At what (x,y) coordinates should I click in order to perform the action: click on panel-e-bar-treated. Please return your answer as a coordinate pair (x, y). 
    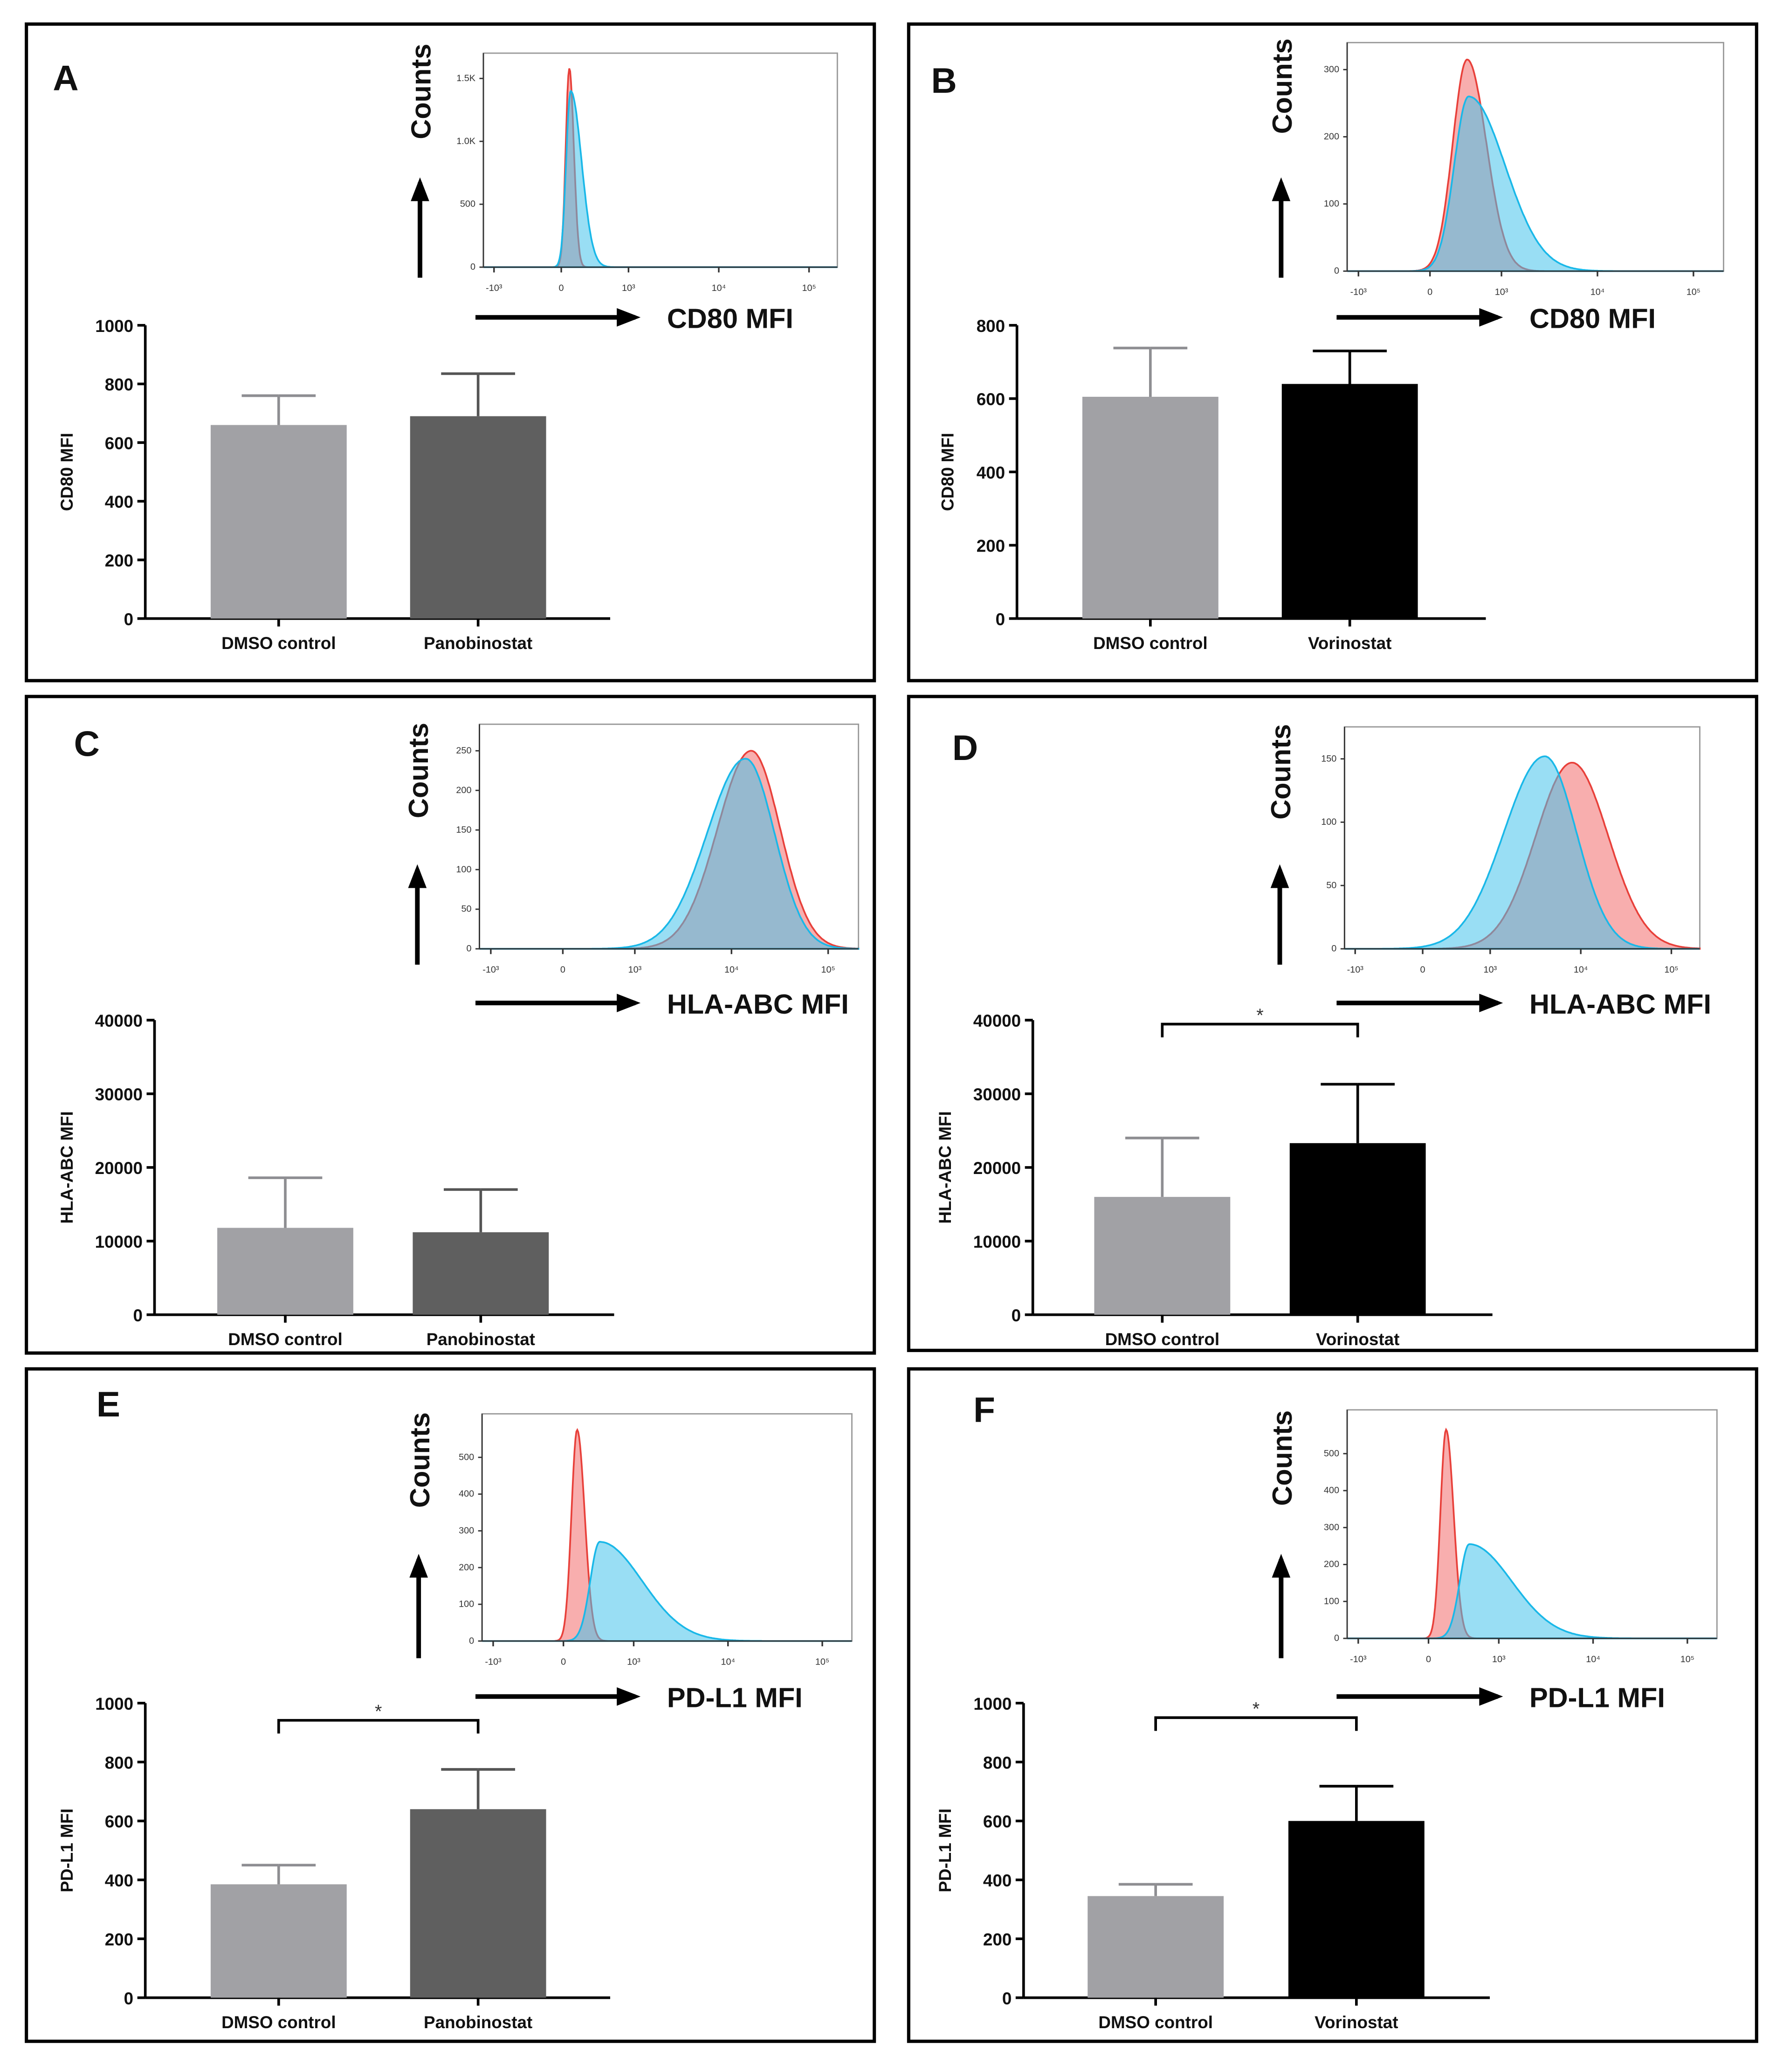
    Looking at the image, I should click on (478, 1903).